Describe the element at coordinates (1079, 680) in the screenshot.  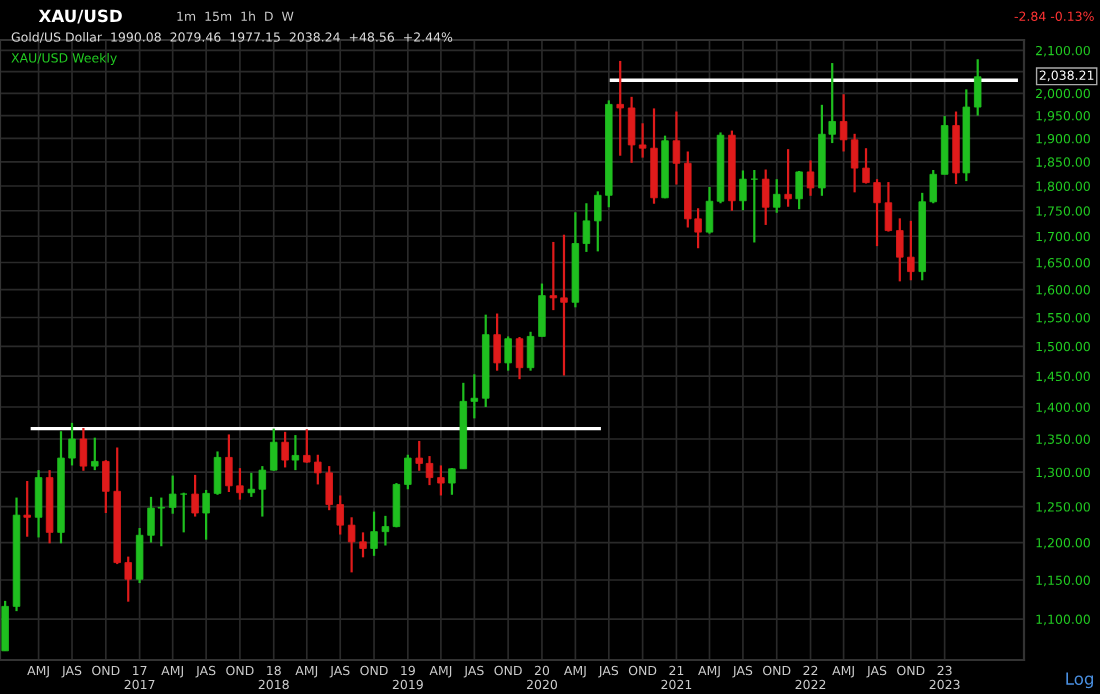
I see `text: Log` at that location.